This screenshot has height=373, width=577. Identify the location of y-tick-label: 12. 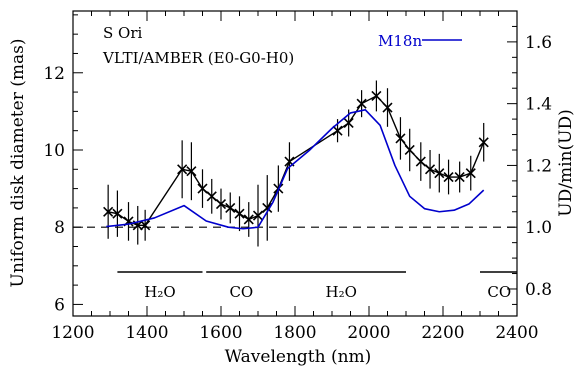
(54, 74).